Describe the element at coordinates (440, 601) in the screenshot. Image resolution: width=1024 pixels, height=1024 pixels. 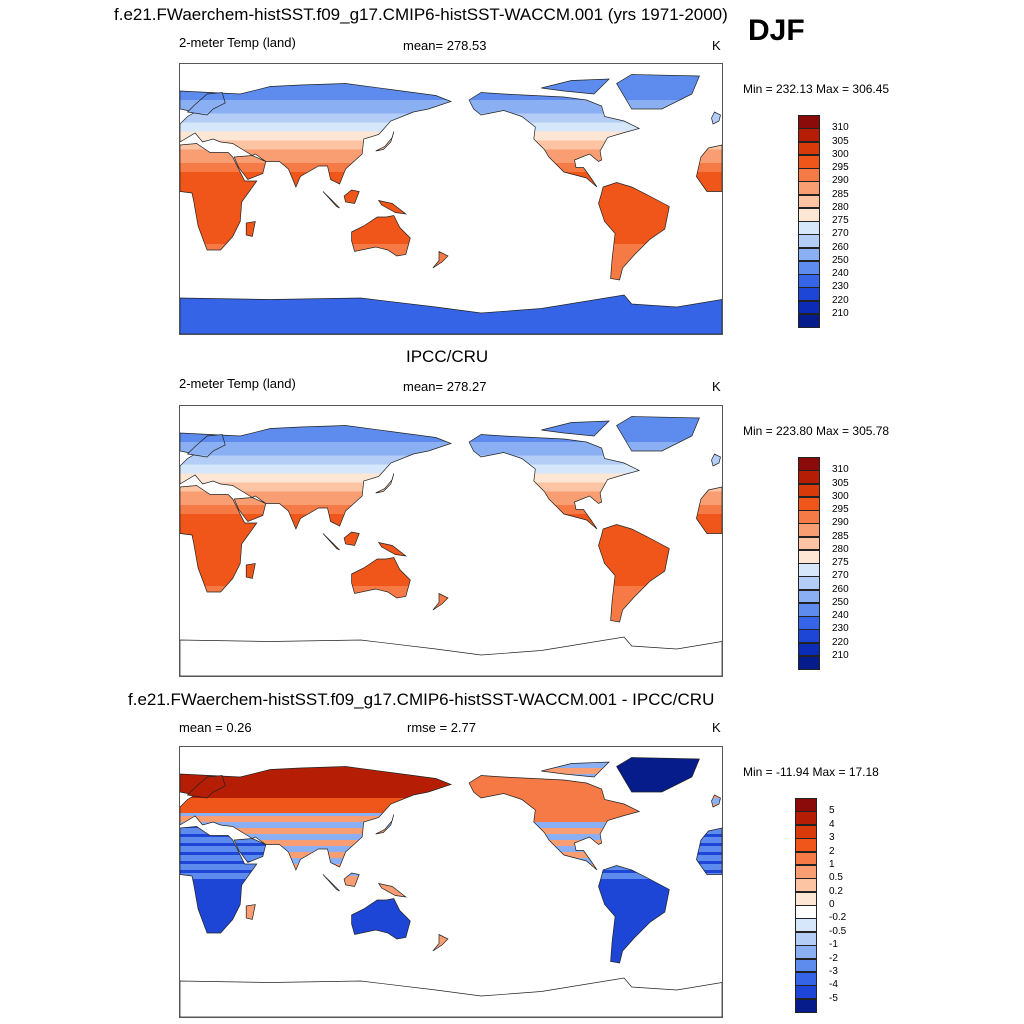
I see `coastline-nz` at that location.